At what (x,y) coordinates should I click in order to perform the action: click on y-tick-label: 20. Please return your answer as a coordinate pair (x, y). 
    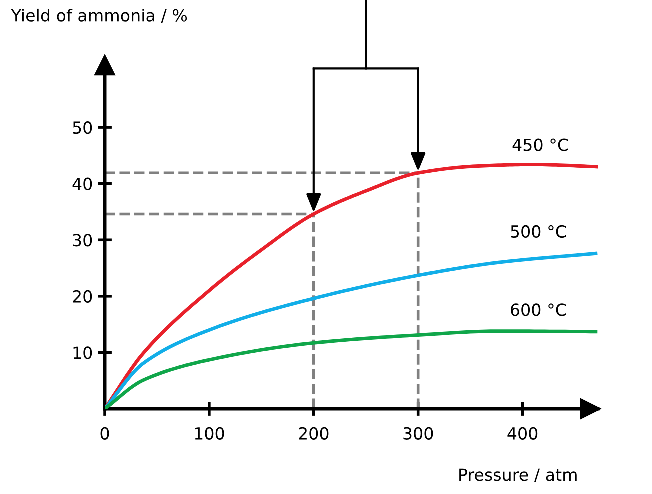
    Looking at the image, I should click on (82, 296).